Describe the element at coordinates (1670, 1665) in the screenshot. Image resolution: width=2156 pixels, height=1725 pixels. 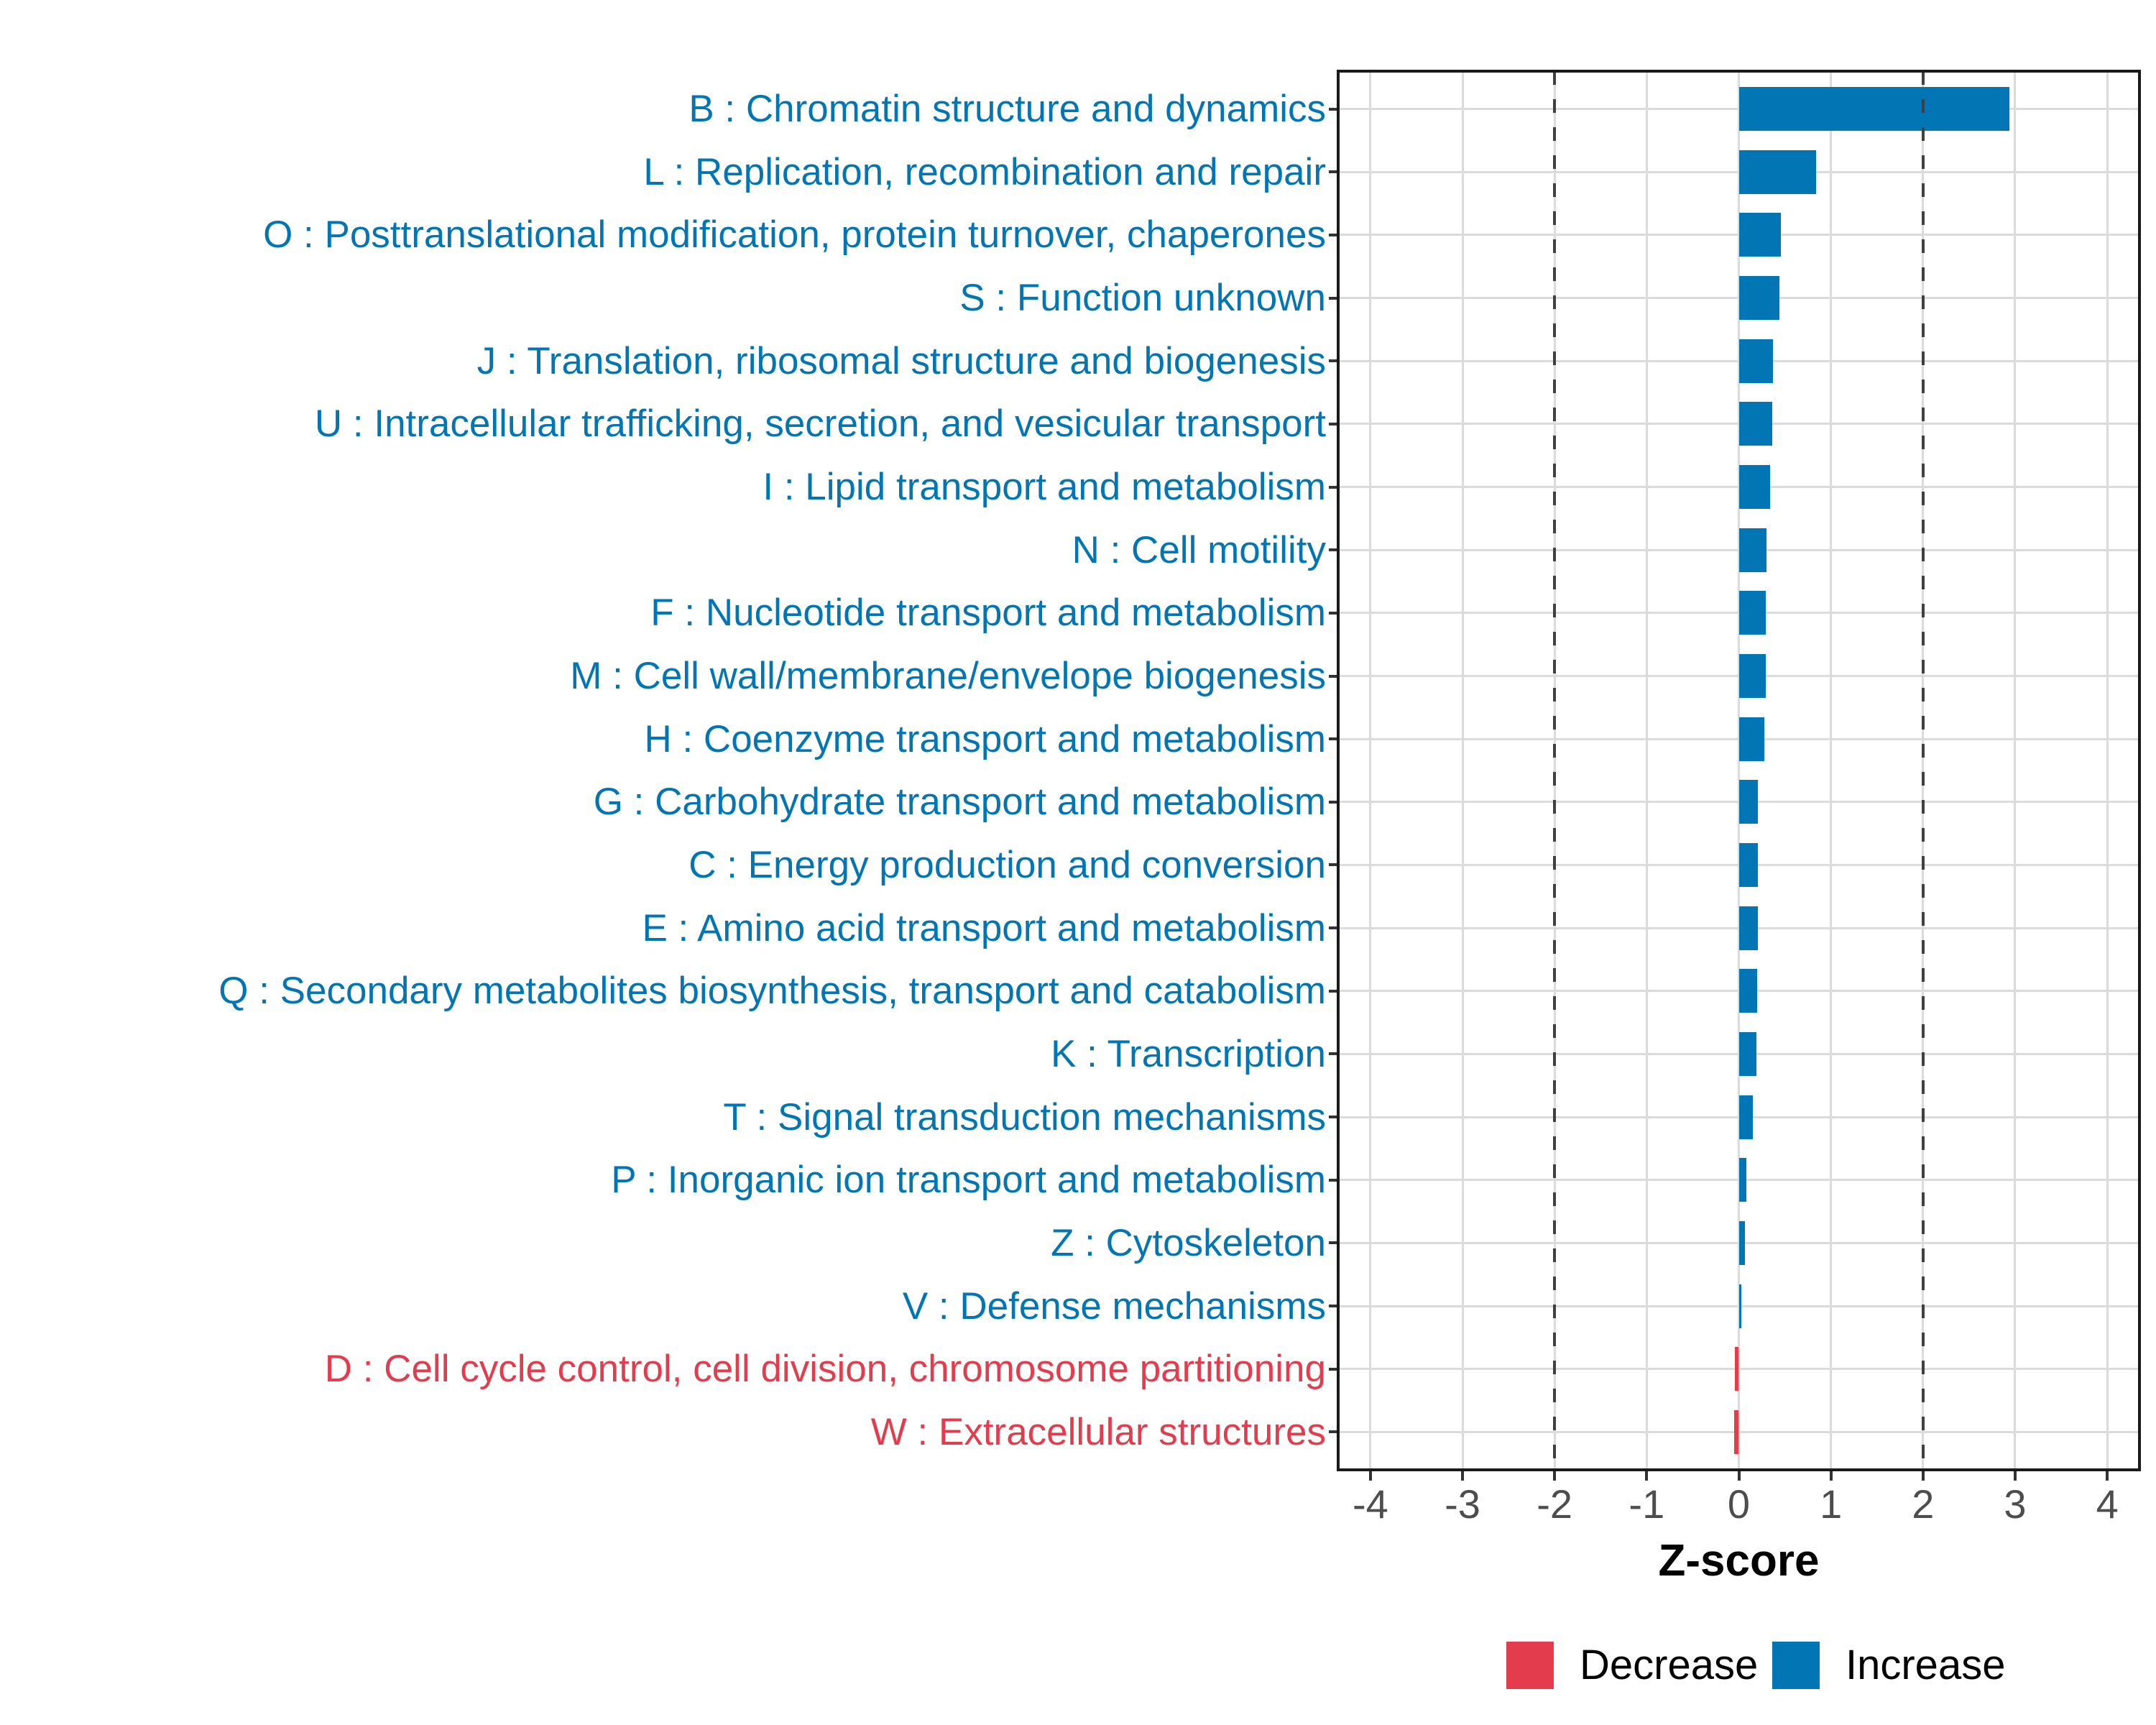
I see `legend-label-decrease: Decrease` at that location.